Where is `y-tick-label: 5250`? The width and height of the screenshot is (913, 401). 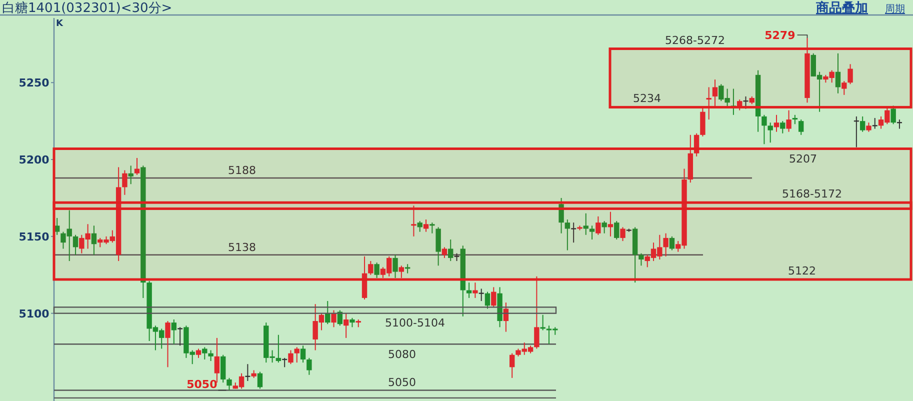
y-tick-label: 5250 is located at coordinates (34, 83).